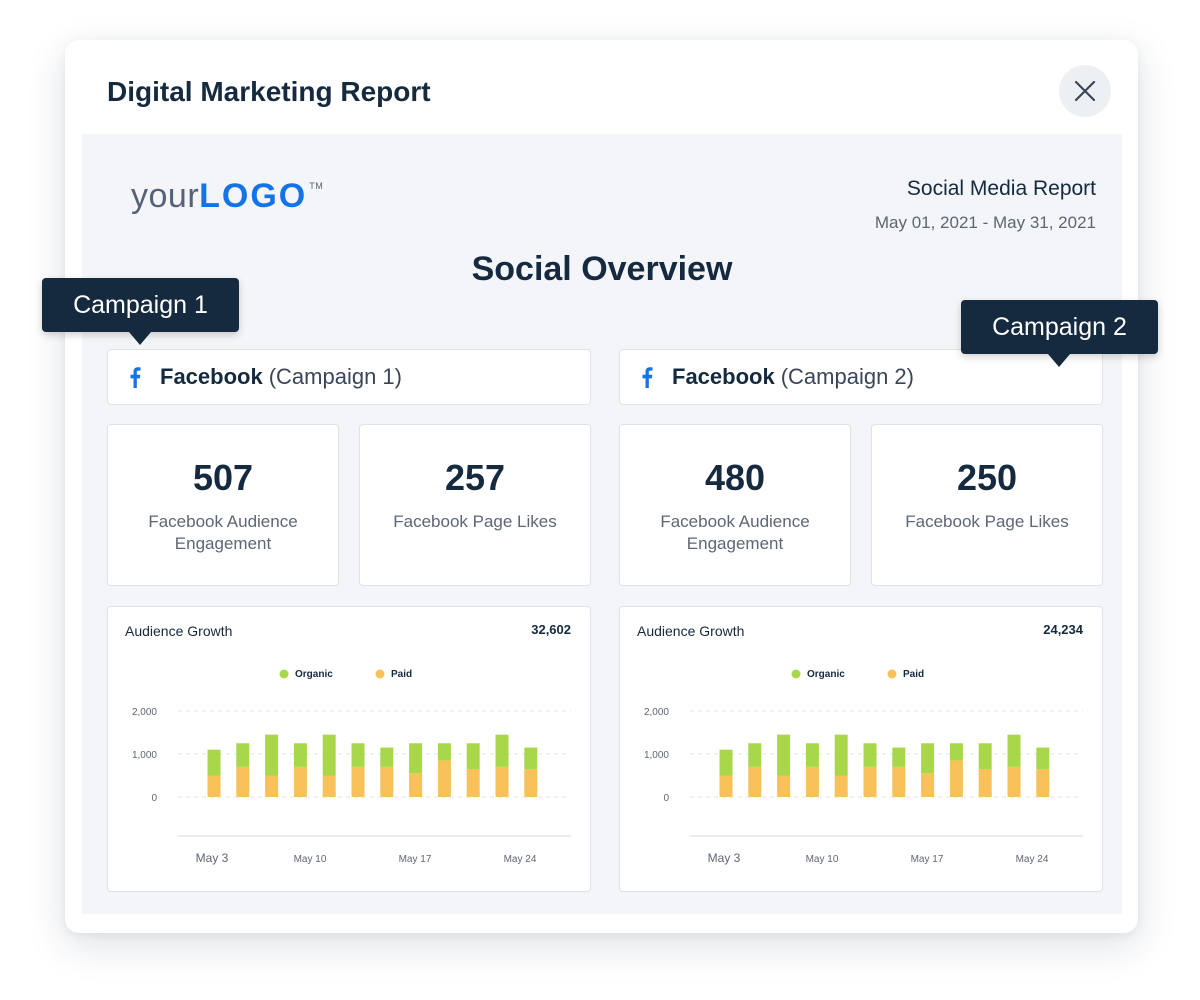 This screenshot has width=1200, height=1000. I want to click on tag-label: Campaign 2, so click(1059, 326).